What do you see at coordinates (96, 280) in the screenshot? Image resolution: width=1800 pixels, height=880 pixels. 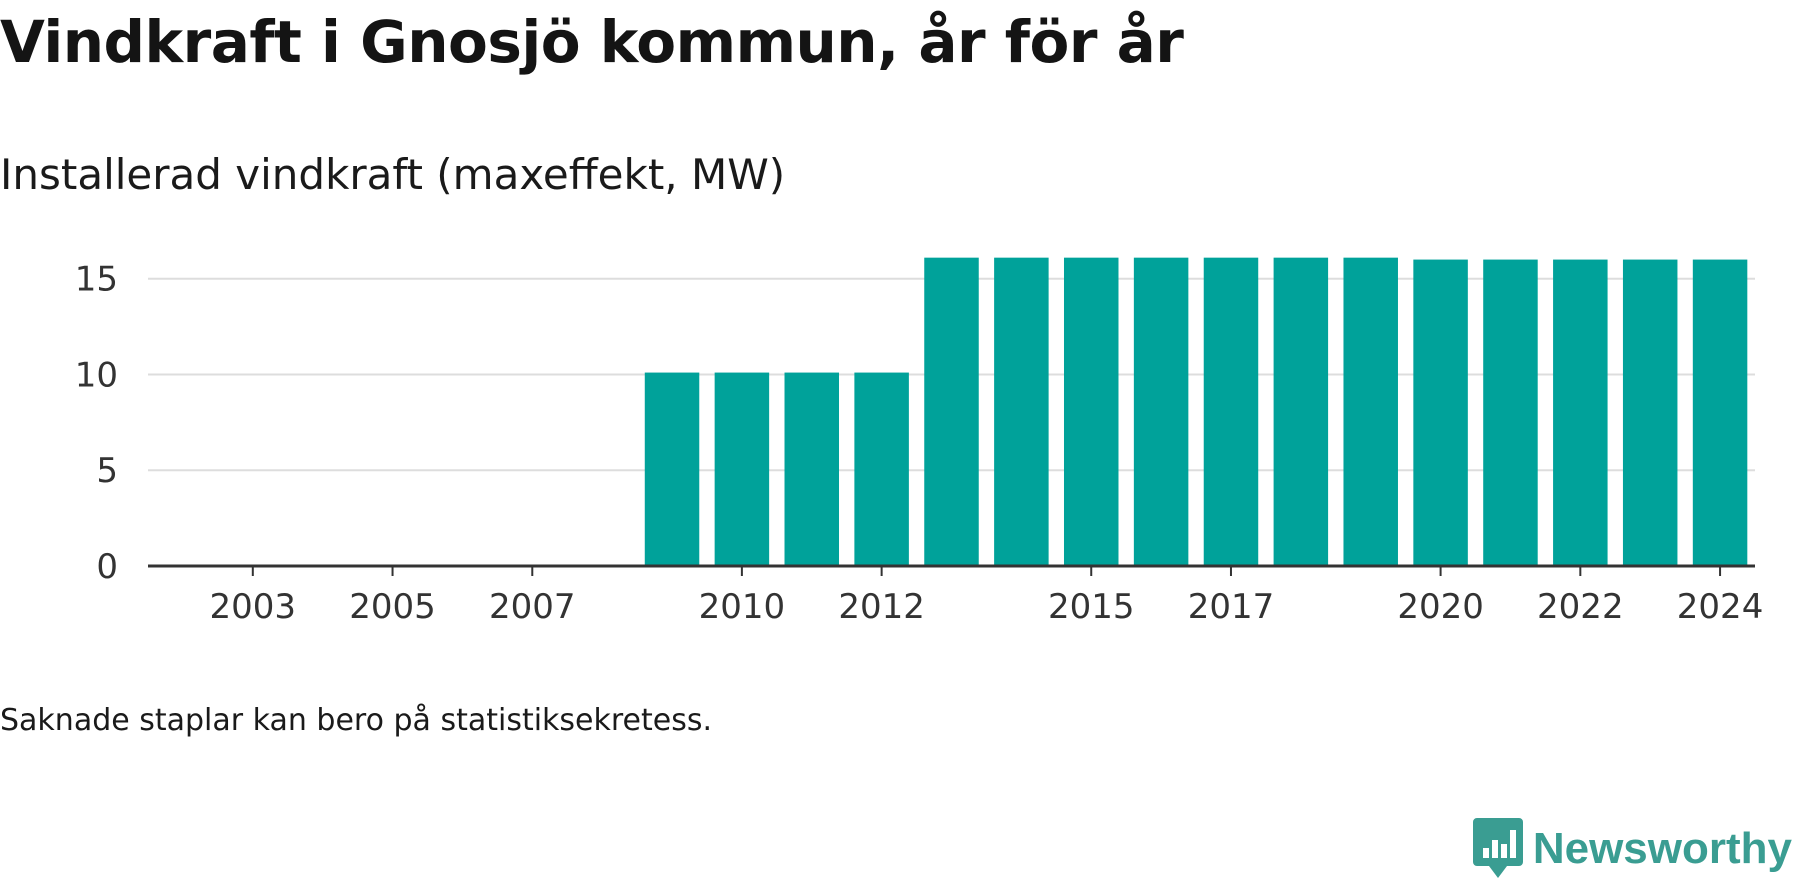 I see `y-tick-label: 15` at bounding box center [96, 280].